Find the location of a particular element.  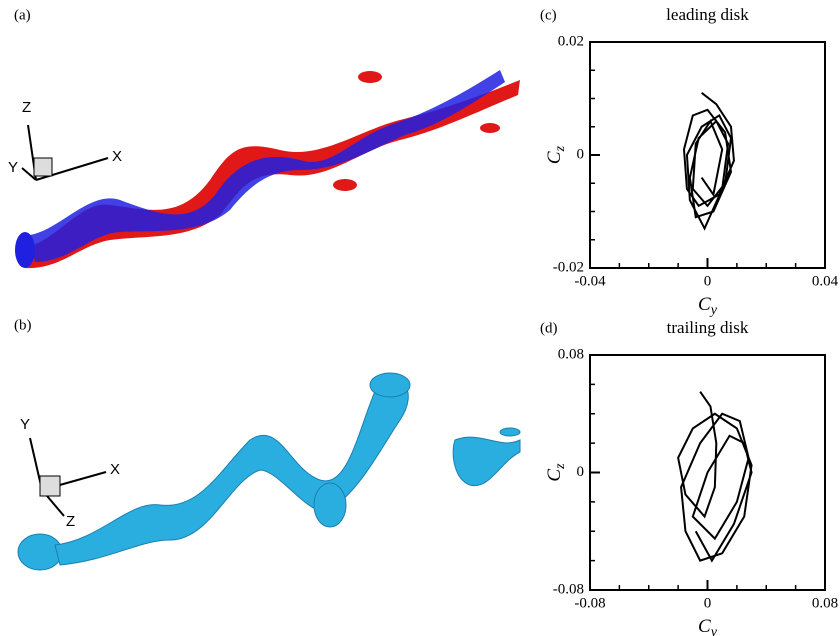

plot-frame is located at coordinates (707, 155).